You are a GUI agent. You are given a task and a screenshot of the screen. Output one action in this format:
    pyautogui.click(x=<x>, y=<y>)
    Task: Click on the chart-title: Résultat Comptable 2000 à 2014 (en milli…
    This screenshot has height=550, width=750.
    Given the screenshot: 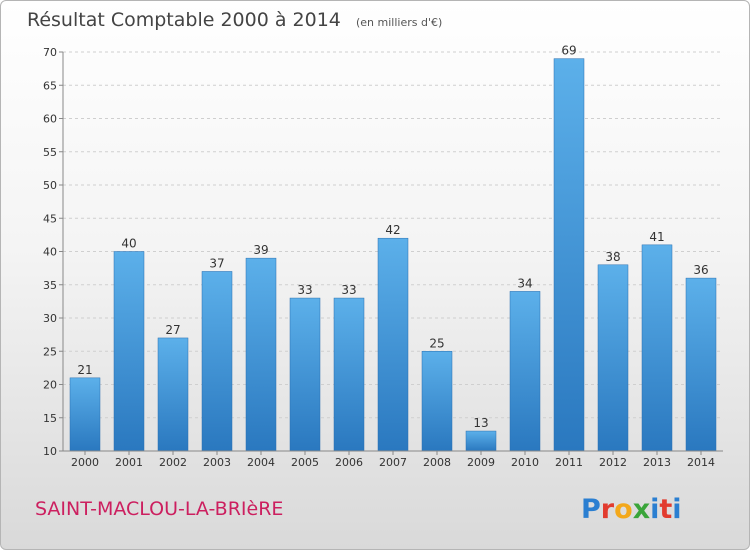 What is the action you would take?
    pyautogui.click(x=234, y=20)
    